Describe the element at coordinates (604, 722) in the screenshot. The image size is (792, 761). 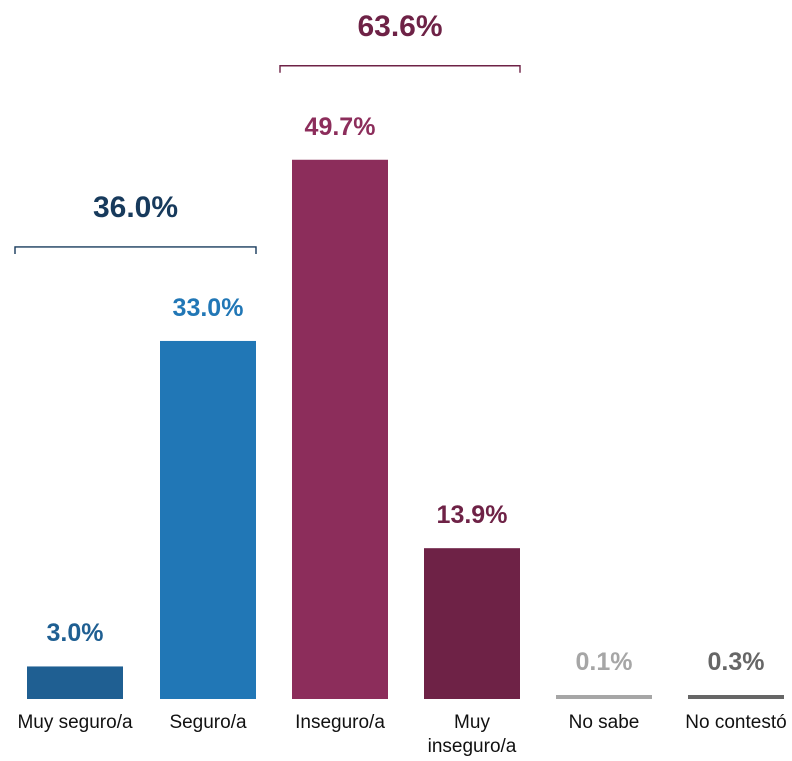
I see `category-label: No sabe` at that location.